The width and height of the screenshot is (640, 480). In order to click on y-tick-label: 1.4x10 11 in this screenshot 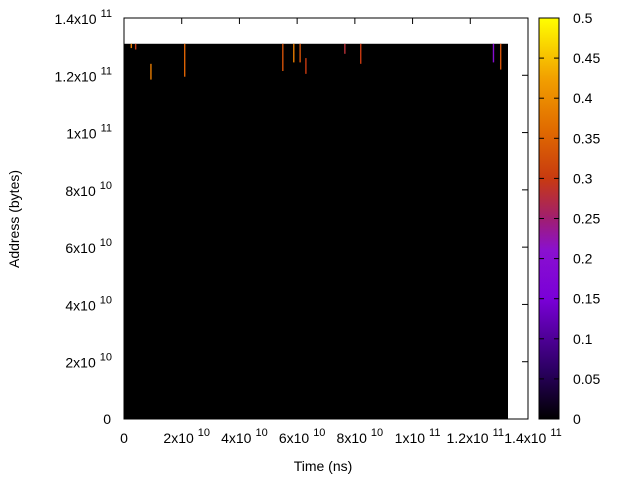, I will do `click(83, 17)`.